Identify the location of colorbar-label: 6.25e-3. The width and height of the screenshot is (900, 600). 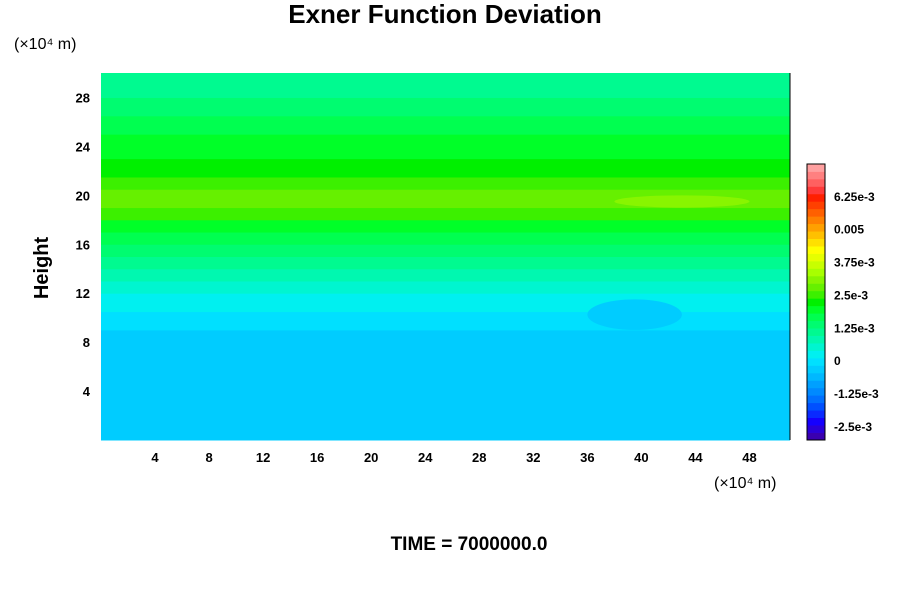
(854, 197).